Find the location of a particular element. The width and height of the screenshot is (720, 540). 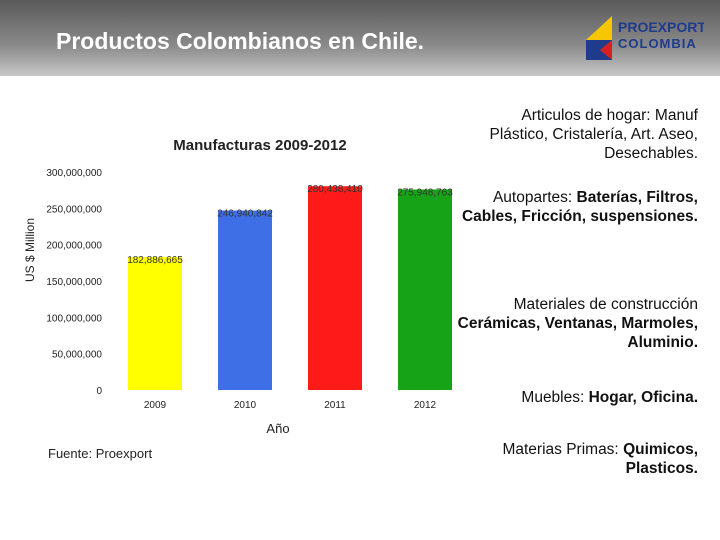

value-label: 280,438,410 is located at coordinates (335, 189).